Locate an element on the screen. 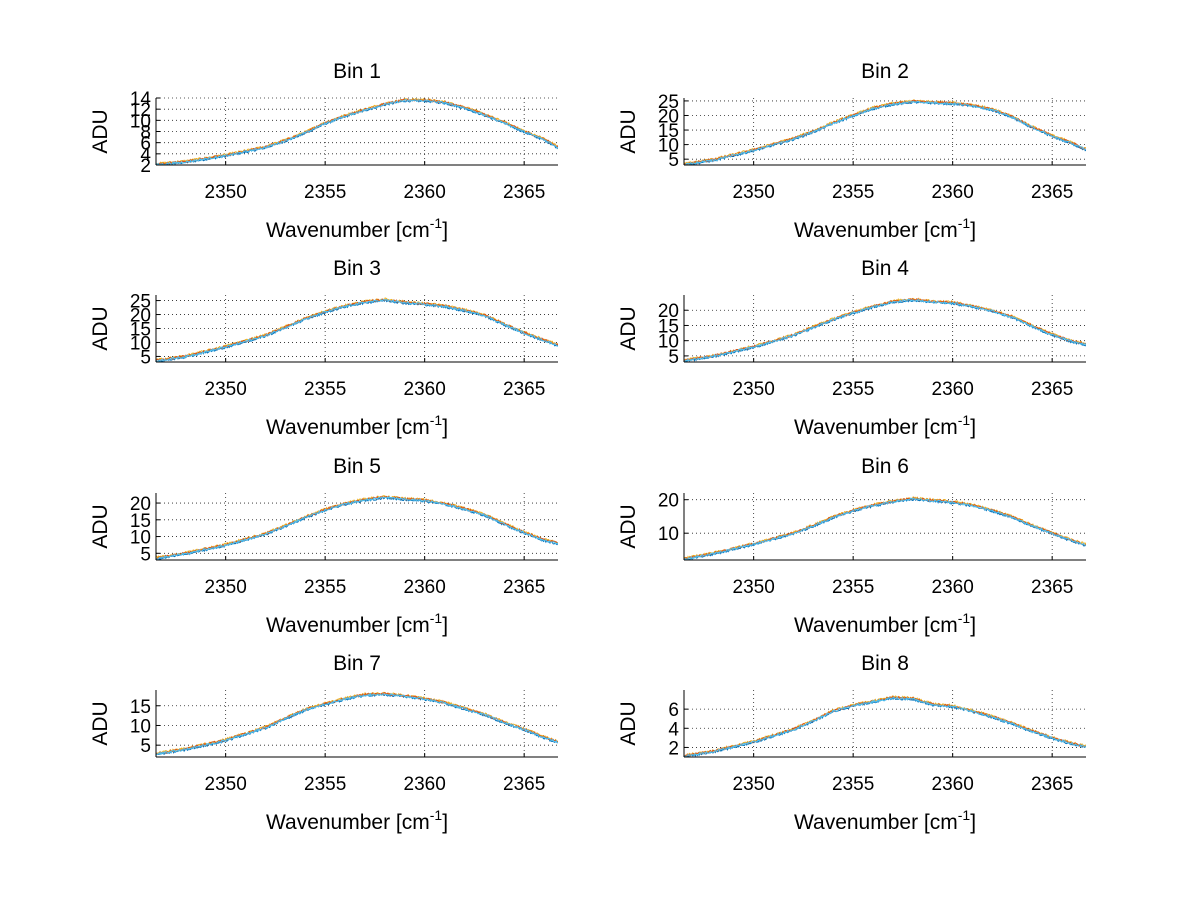 This screenshot has height=906, width=1200. y-tick-label: 14 is located at coordinates (141, 99).